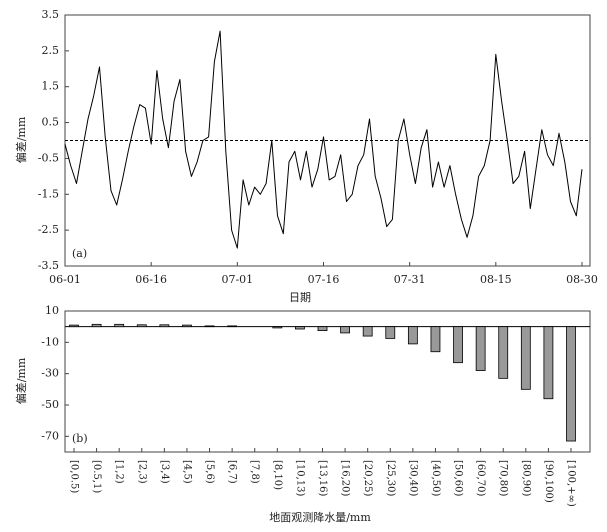 This screenshot has height=532, width=607. Describe the element at coordinates (51, 14) in the screenshot. I see `y-tick-label: 3.5` at that location.